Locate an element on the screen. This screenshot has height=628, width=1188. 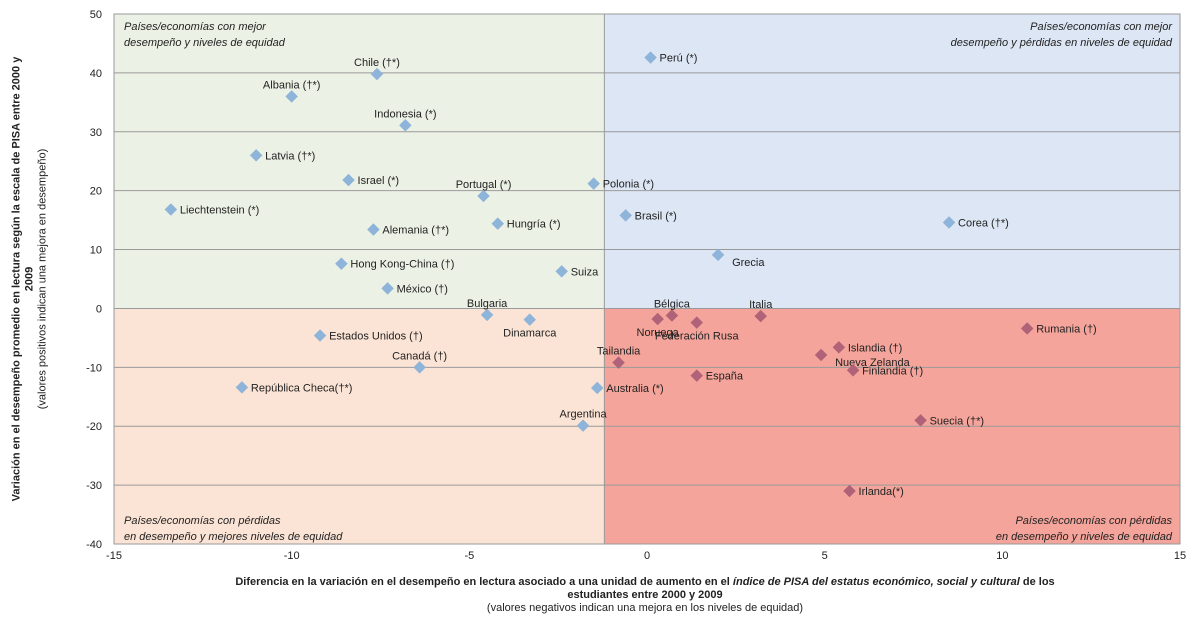
data-point-label: Corea (†*) is located at coordinates (983, 223).